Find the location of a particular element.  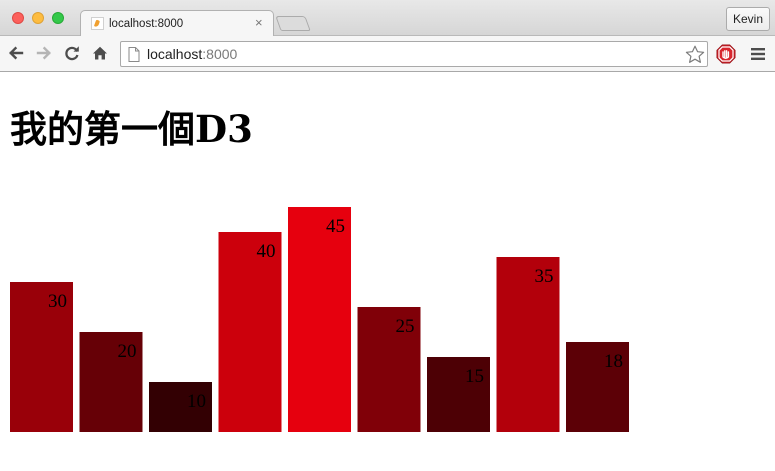

reload-button is located at coordinates (72, 53).